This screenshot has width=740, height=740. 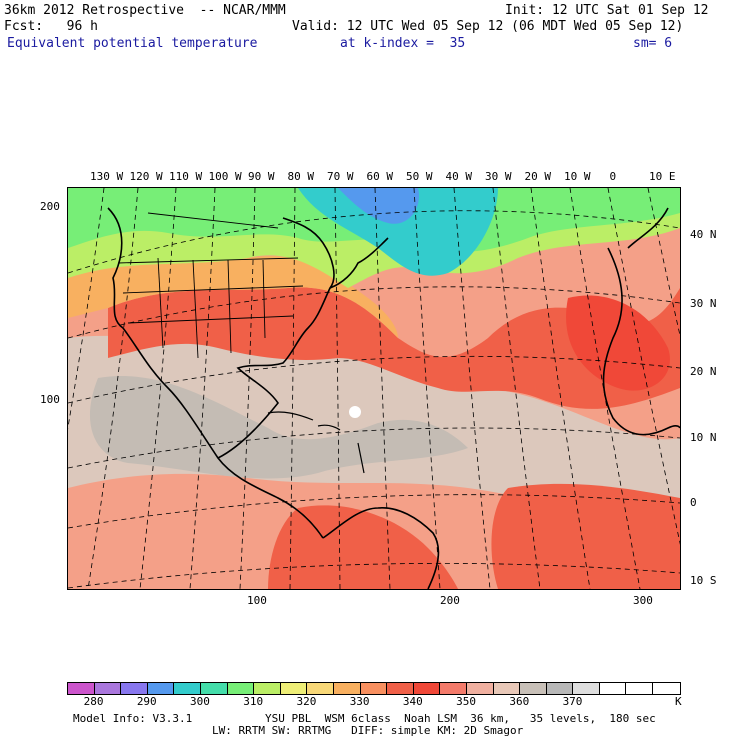 What do you see at coordinates (398, 232) in the screenshot?
I see `field-cyan-region` at bounding box center [398, 232].